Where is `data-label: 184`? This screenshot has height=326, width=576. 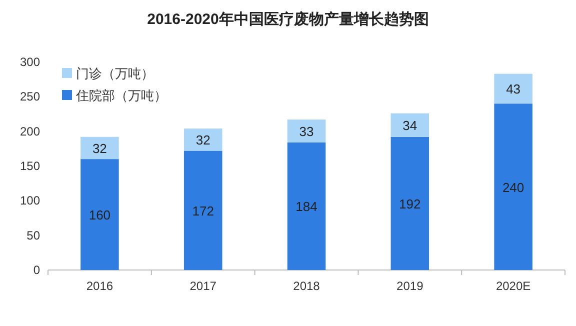
data-label: 184 is located at coordinates (307, 206).